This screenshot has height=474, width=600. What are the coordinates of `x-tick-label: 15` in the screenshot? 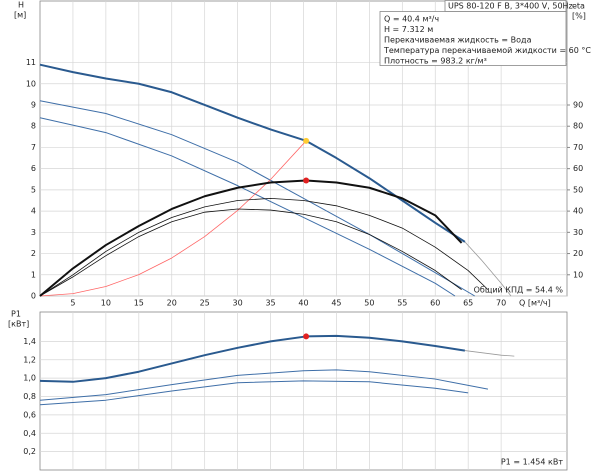 It's located at (139, 303).